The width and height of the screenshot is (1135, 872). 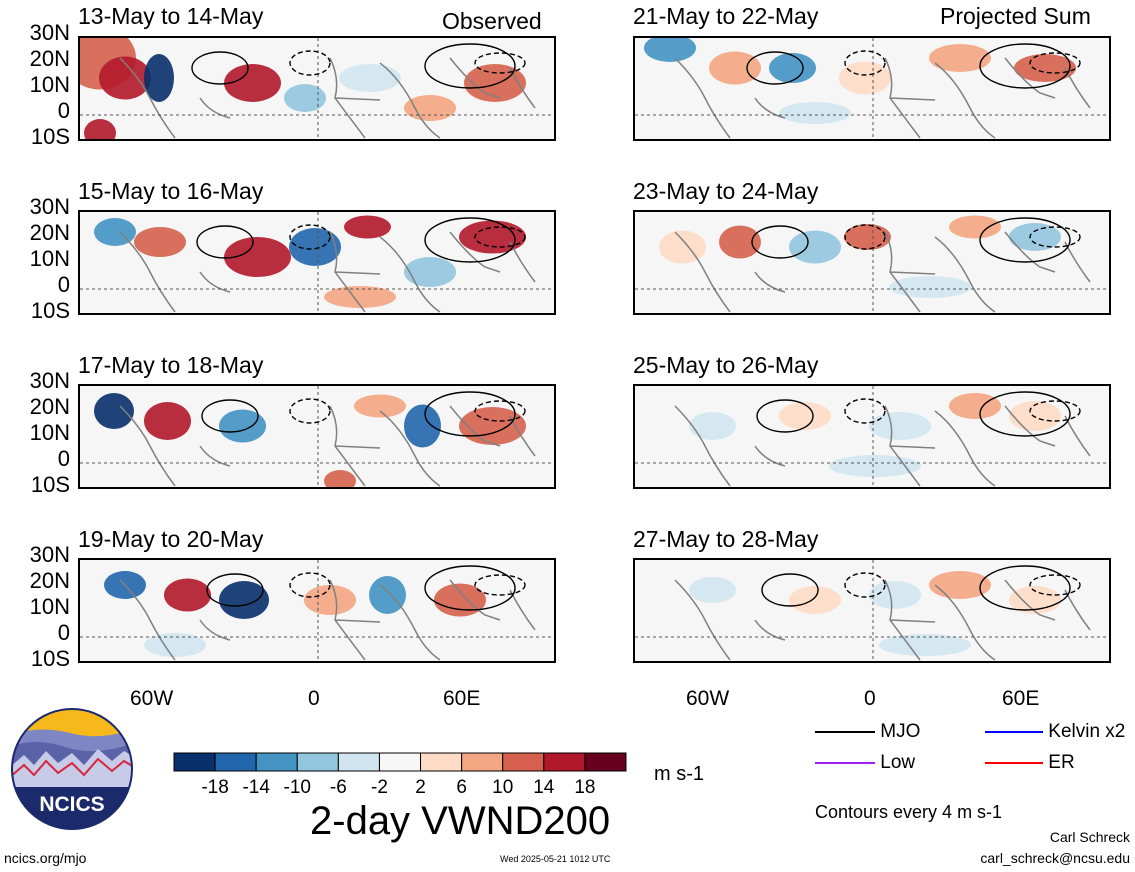 What do you see at coordinates (49, 206) in the screenshot?
I see `y-tick-label: 30N` at bounding box center [49, 206].